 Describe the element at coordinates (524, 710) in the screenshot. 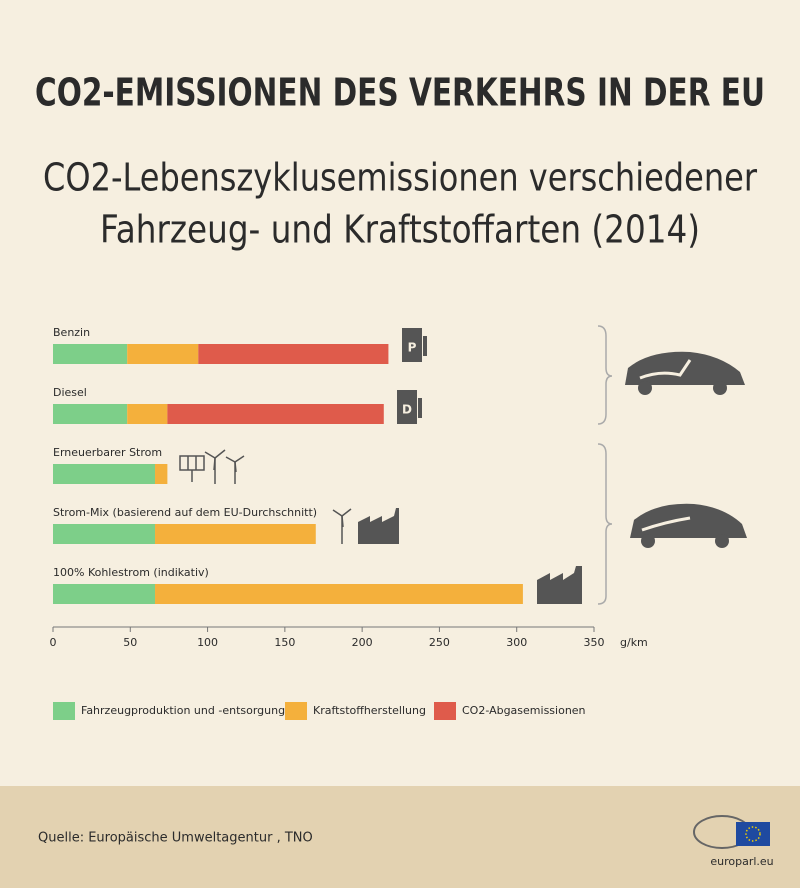

I see `legend-label: CO2-Abgasemissionen` at that location.